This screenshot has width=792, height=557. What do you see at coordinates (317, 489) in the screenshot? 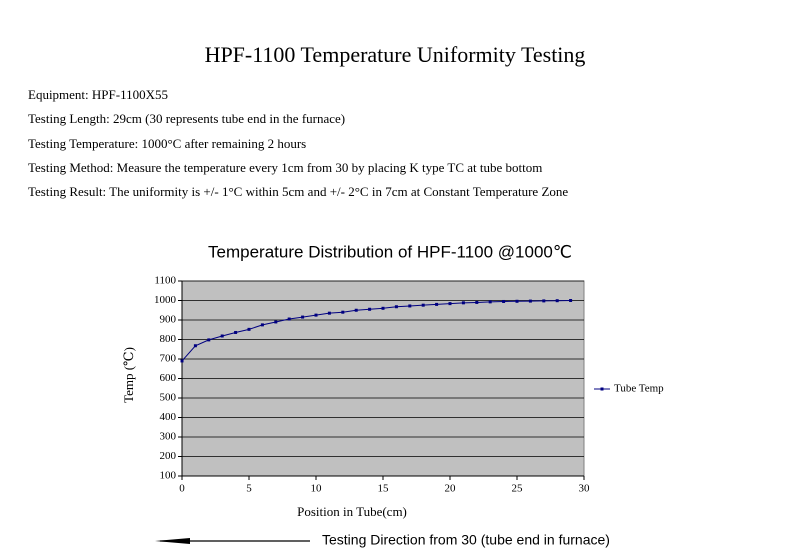
I see `x-tick-label: 10` at bounding box center [317, 489].